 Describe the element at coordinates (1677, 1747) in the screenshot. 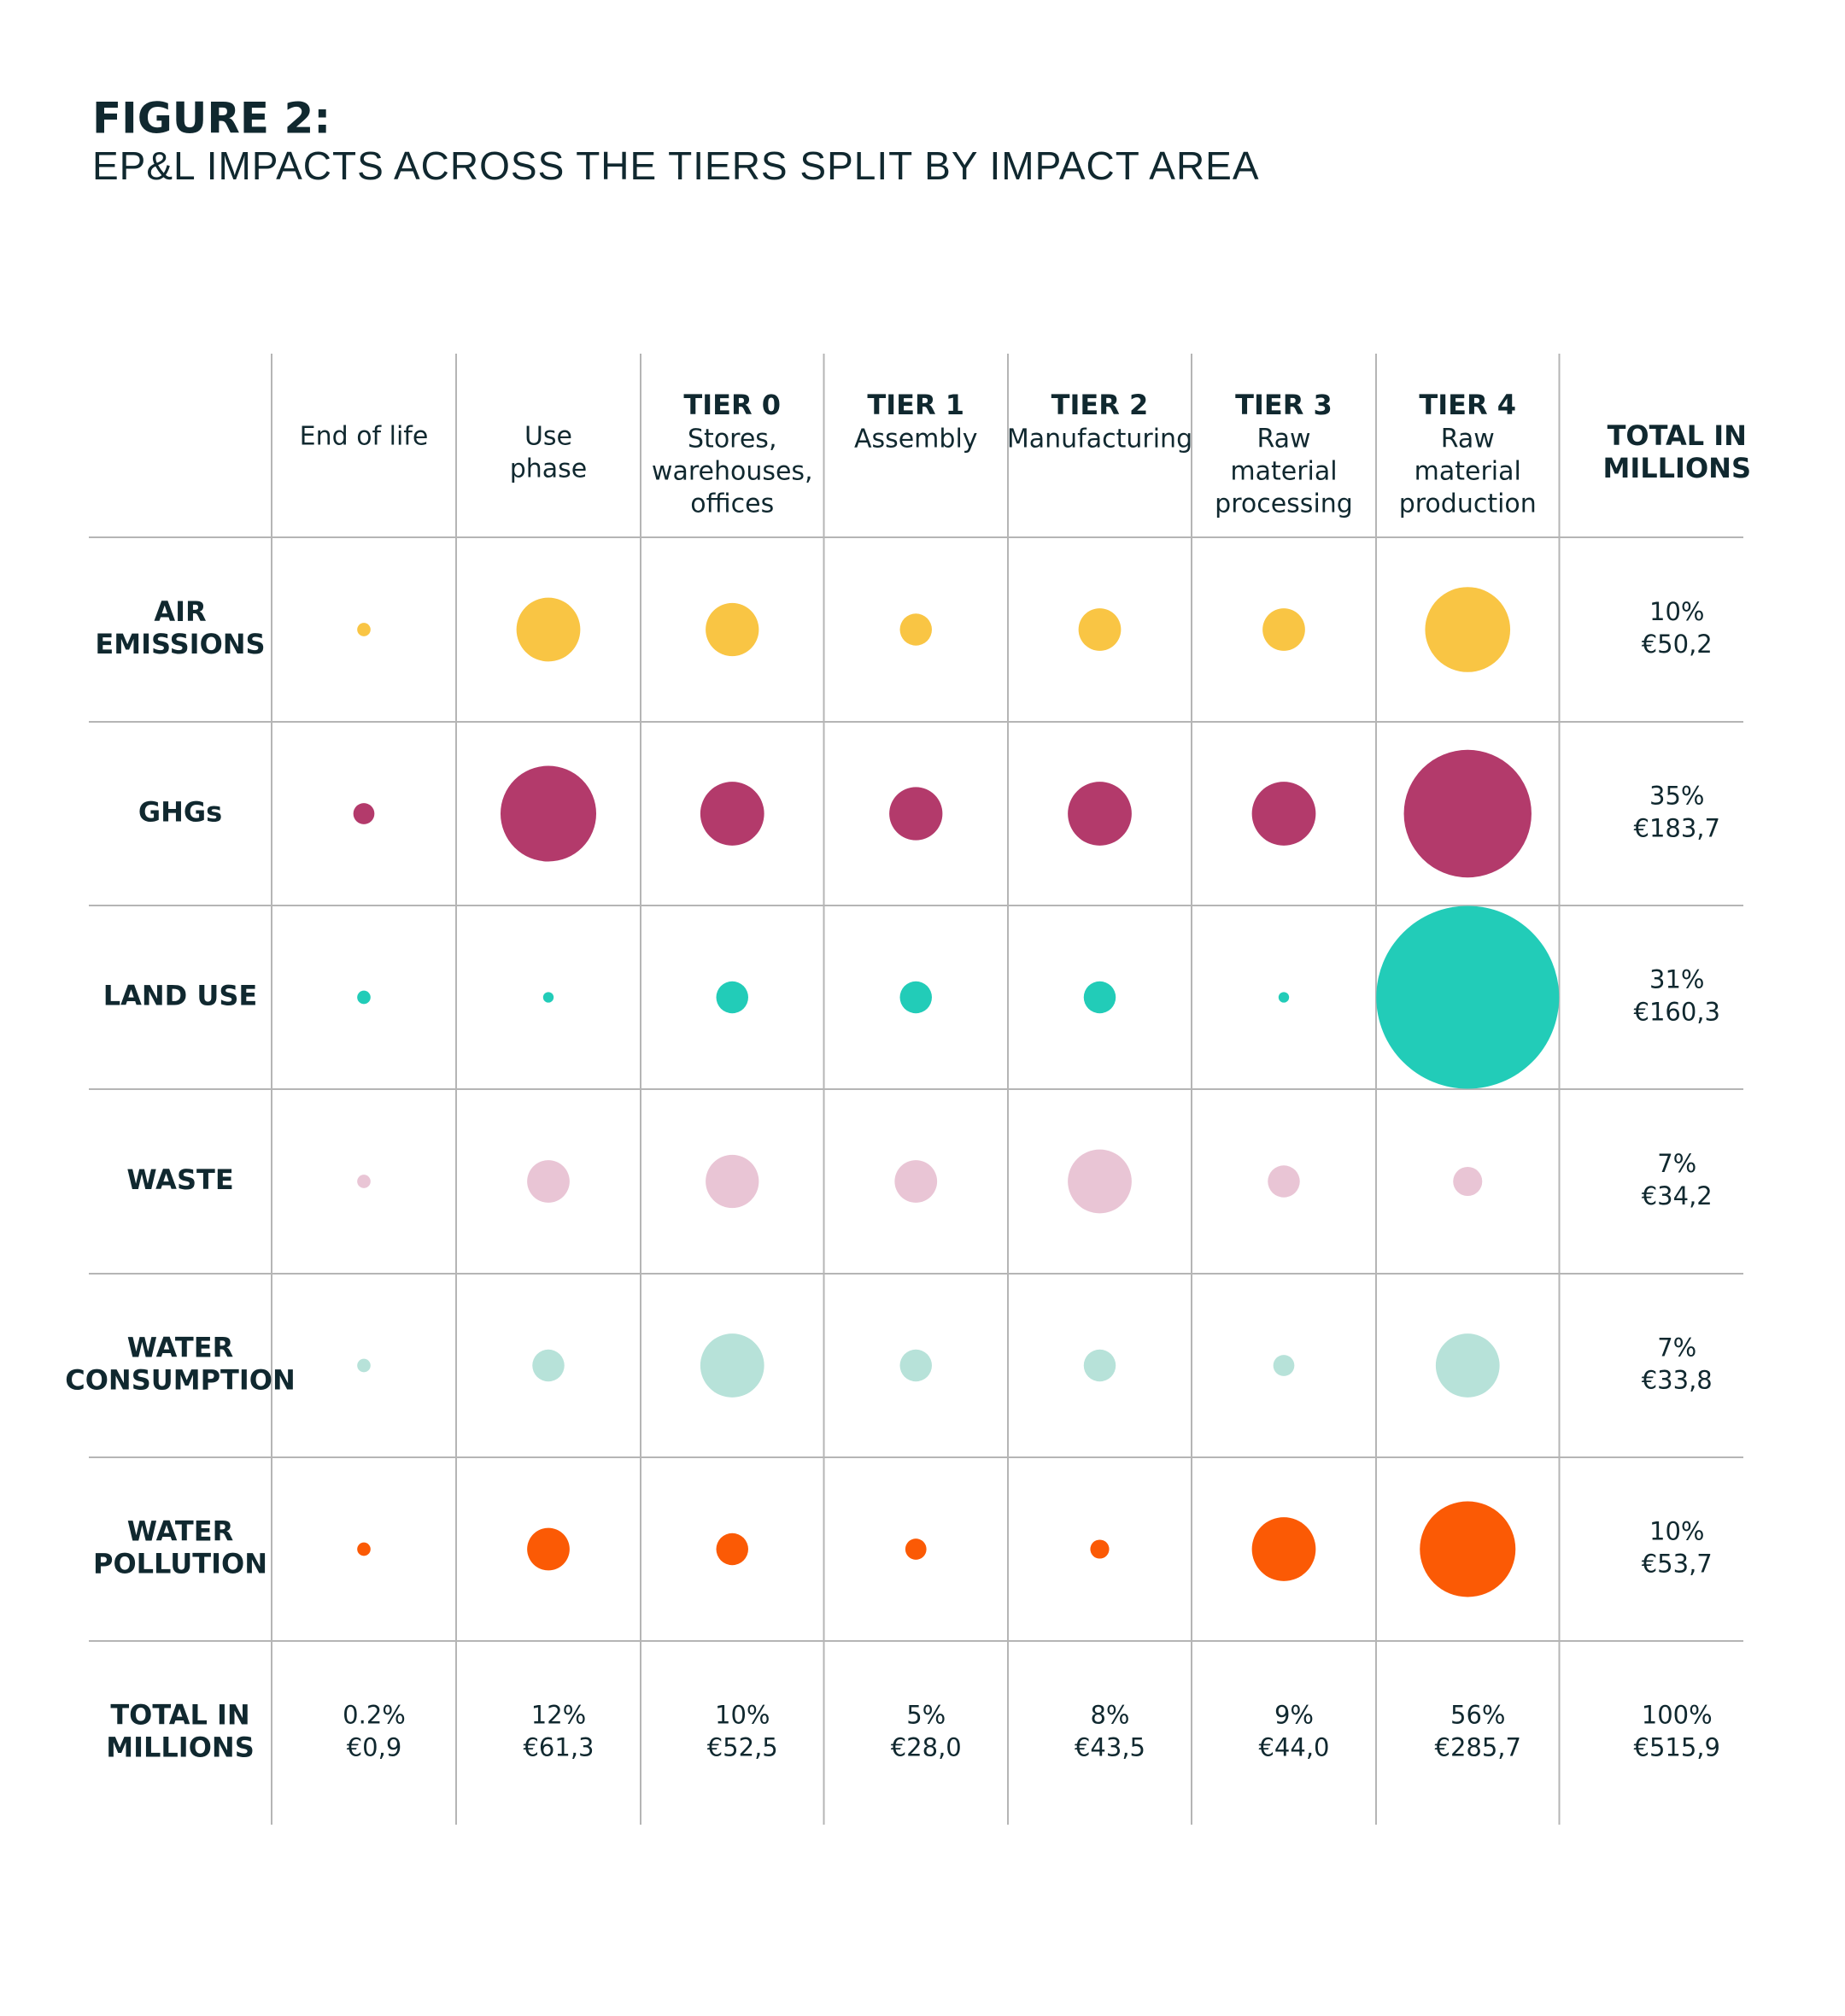

I see `overall-total: €515,9` at that location.